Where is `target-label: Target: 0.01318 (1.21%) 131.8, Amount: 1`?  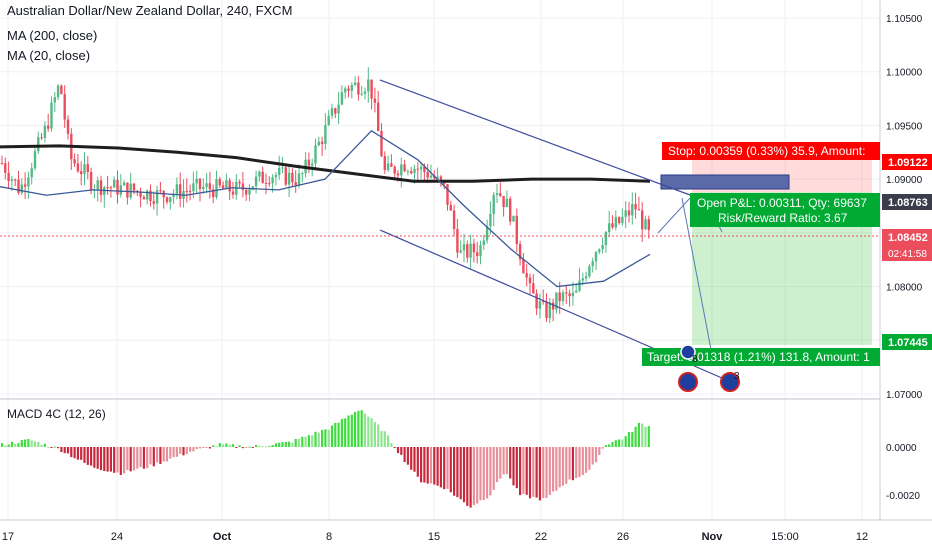
target-label: Target: 0.01318 (1.21%) 131.8, Amount: 1 is located at coordinates (761, 357).